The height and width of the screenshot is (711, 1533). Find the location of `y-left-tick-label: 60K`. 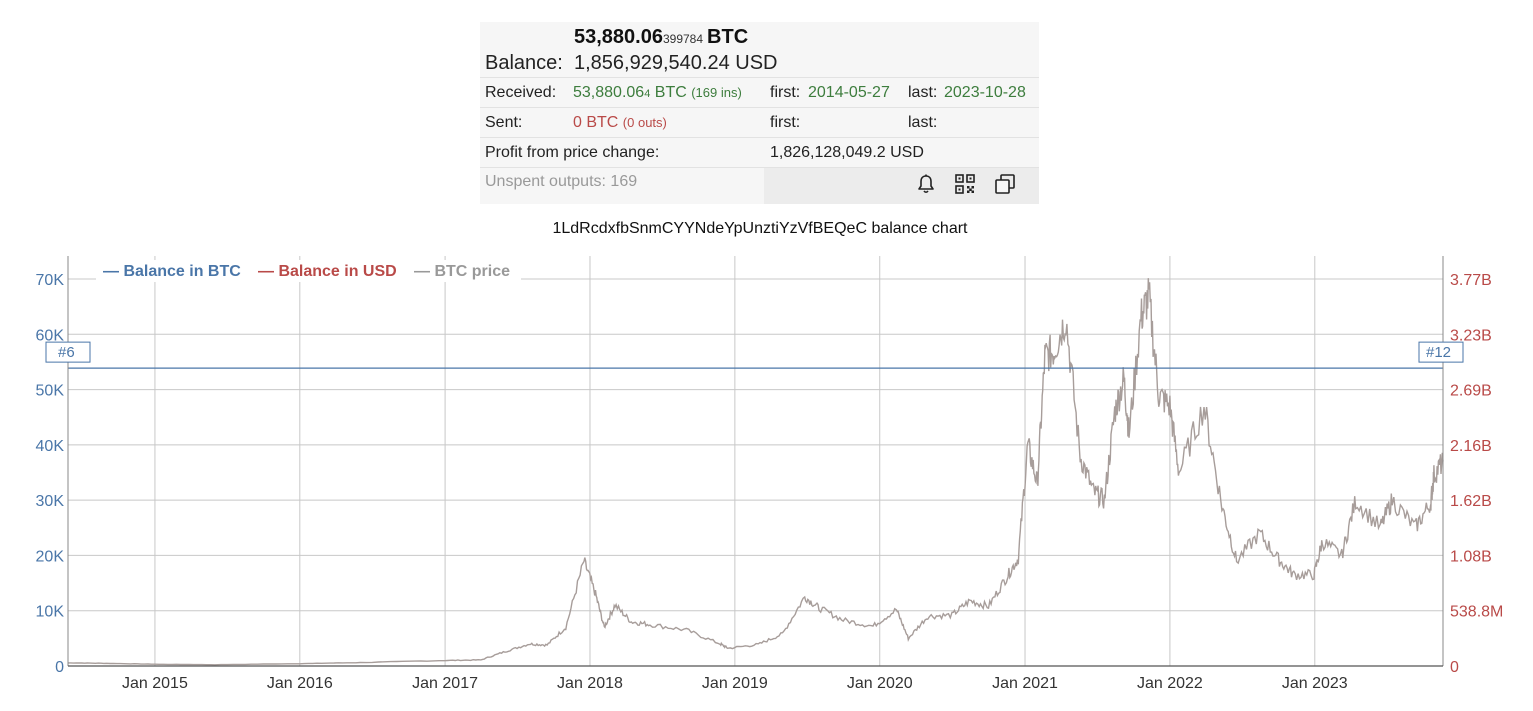

y-left-tick-label: 60K is located at coordinates (50, 335).